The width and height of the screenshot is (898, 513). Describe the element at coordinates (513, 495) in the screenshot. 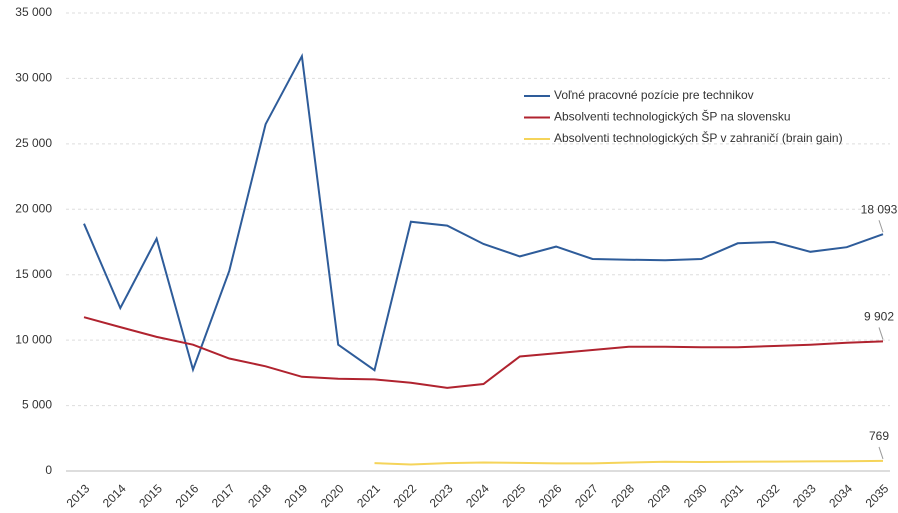

I see `x-tick-label: 2025` at that location.